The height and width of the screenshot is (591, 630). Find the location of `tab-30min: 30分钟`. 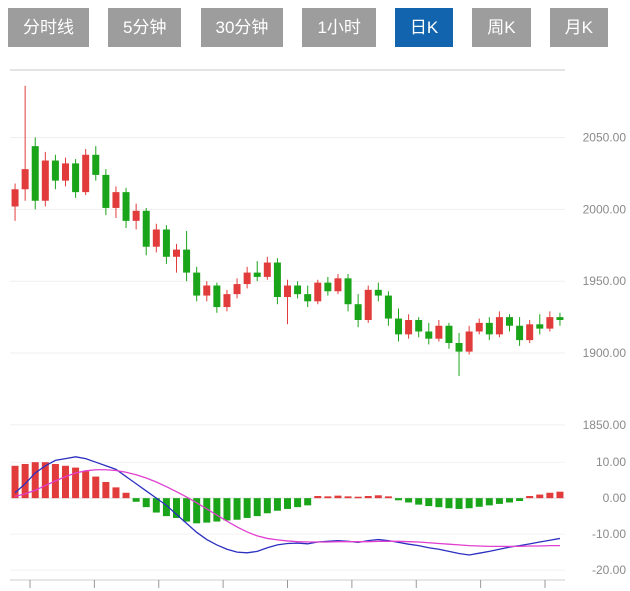

tab-30min: 30分钟 is located at coordinates (242, 27).